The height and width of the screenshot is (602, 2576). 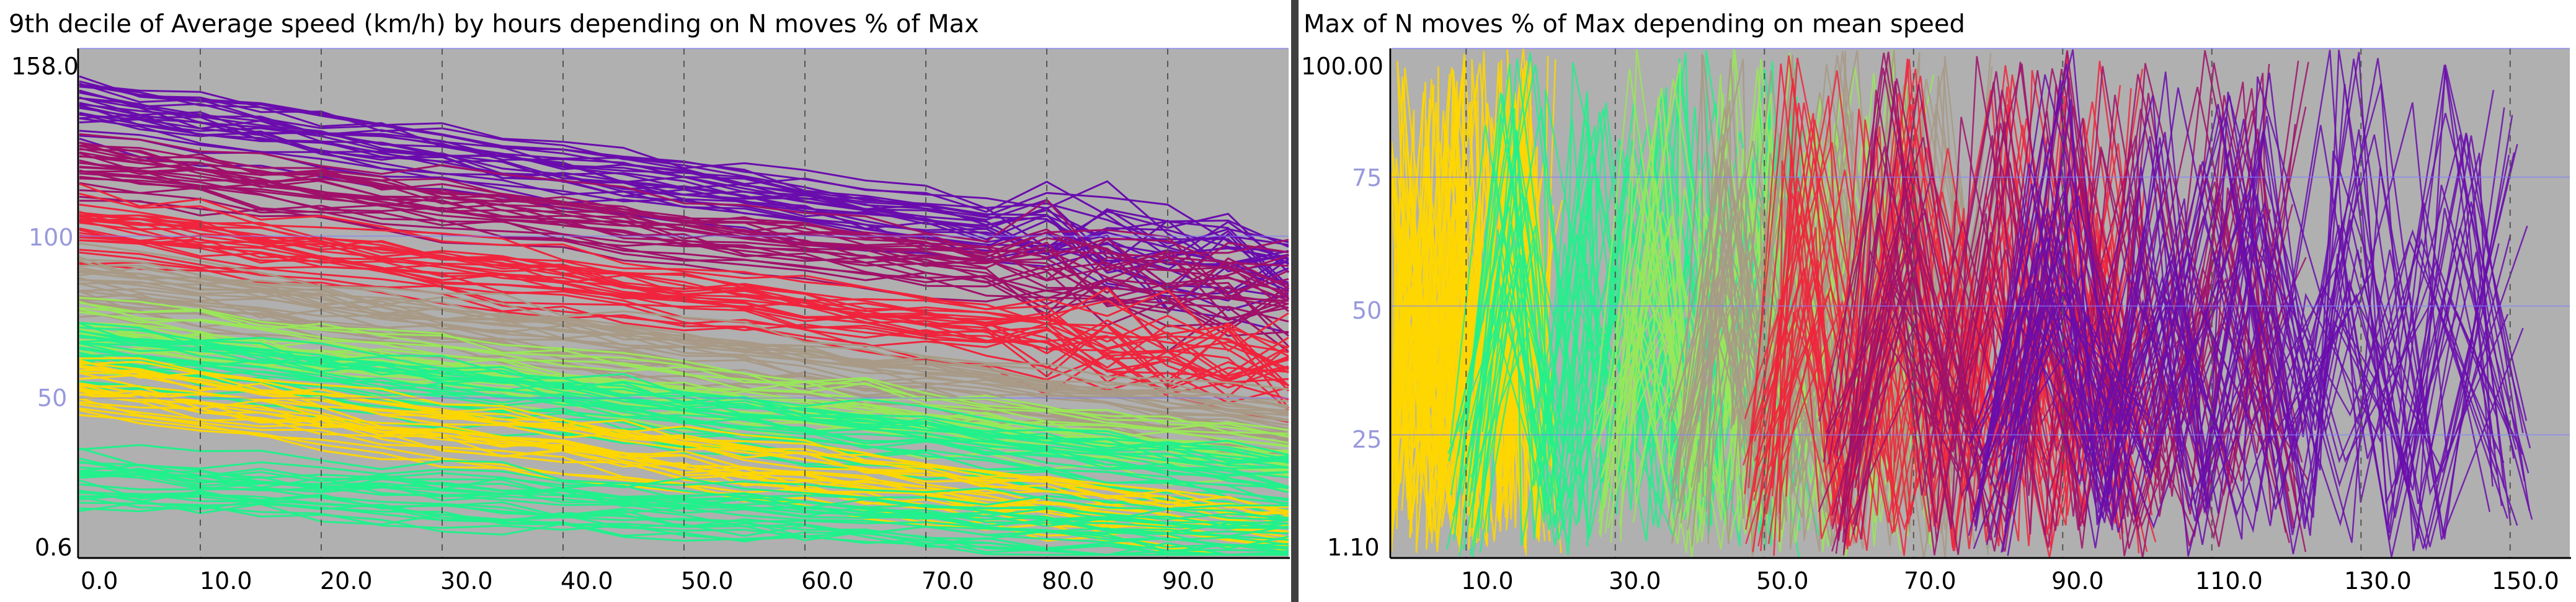 What do you see at coordinates (1930, 581) in the screenshot?
I see `right-x-tick-label: 70.0` at bounding box center [1930, 581].